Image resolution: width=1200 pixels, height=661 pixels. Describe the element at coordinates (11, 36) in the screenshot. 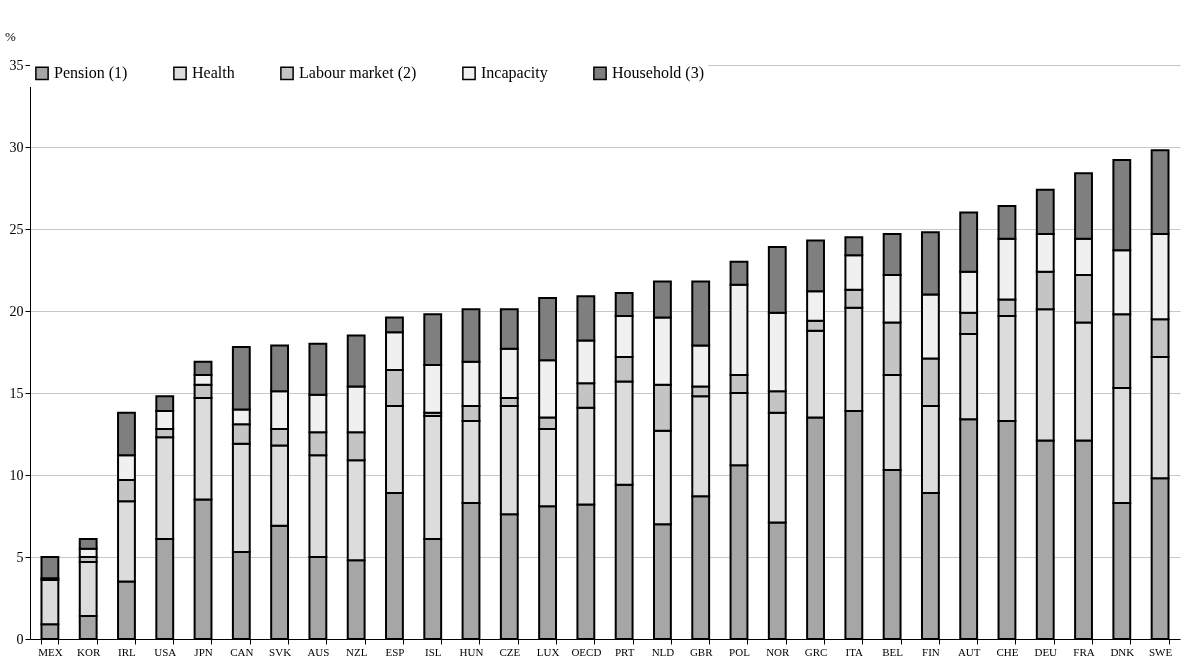

I see `y-axis-title: %` at that location.